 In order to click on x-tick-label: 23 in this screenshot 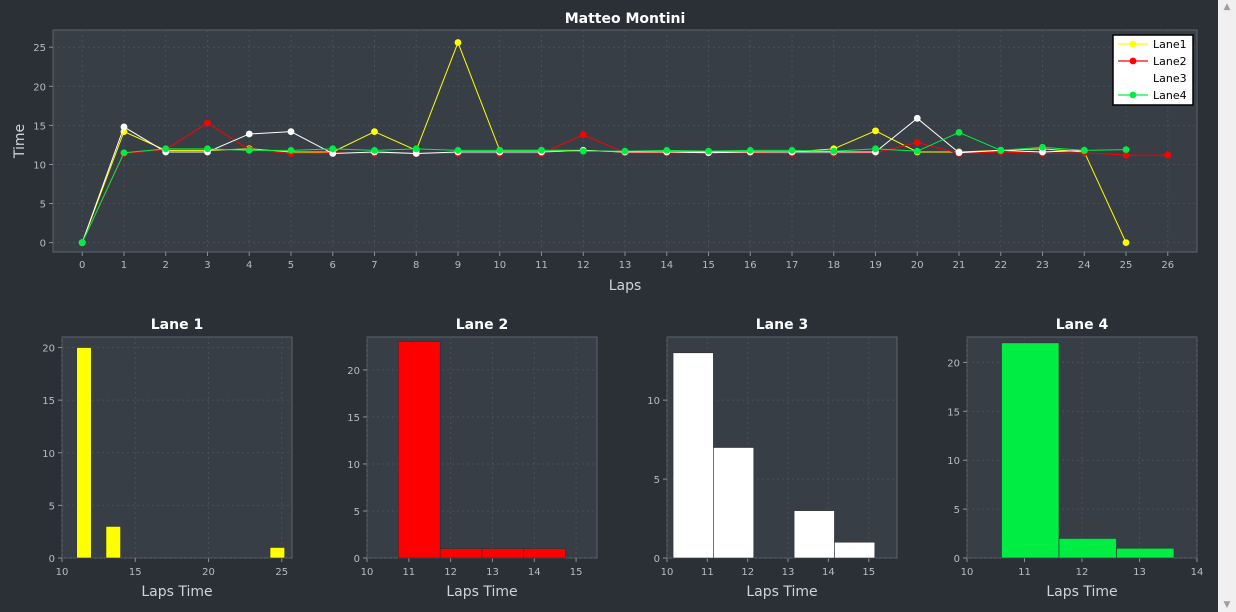, I will do `click(1042, 265)`.